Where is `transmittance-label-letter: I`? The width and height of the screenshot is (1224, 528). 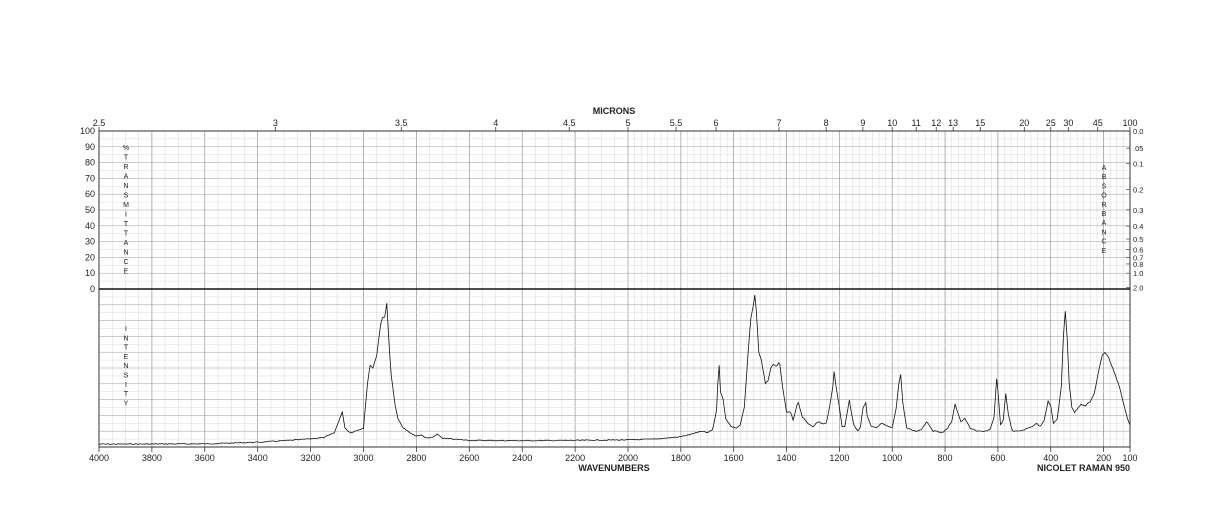
transmittance-label-letter: I is located at coordinates (126, 215).